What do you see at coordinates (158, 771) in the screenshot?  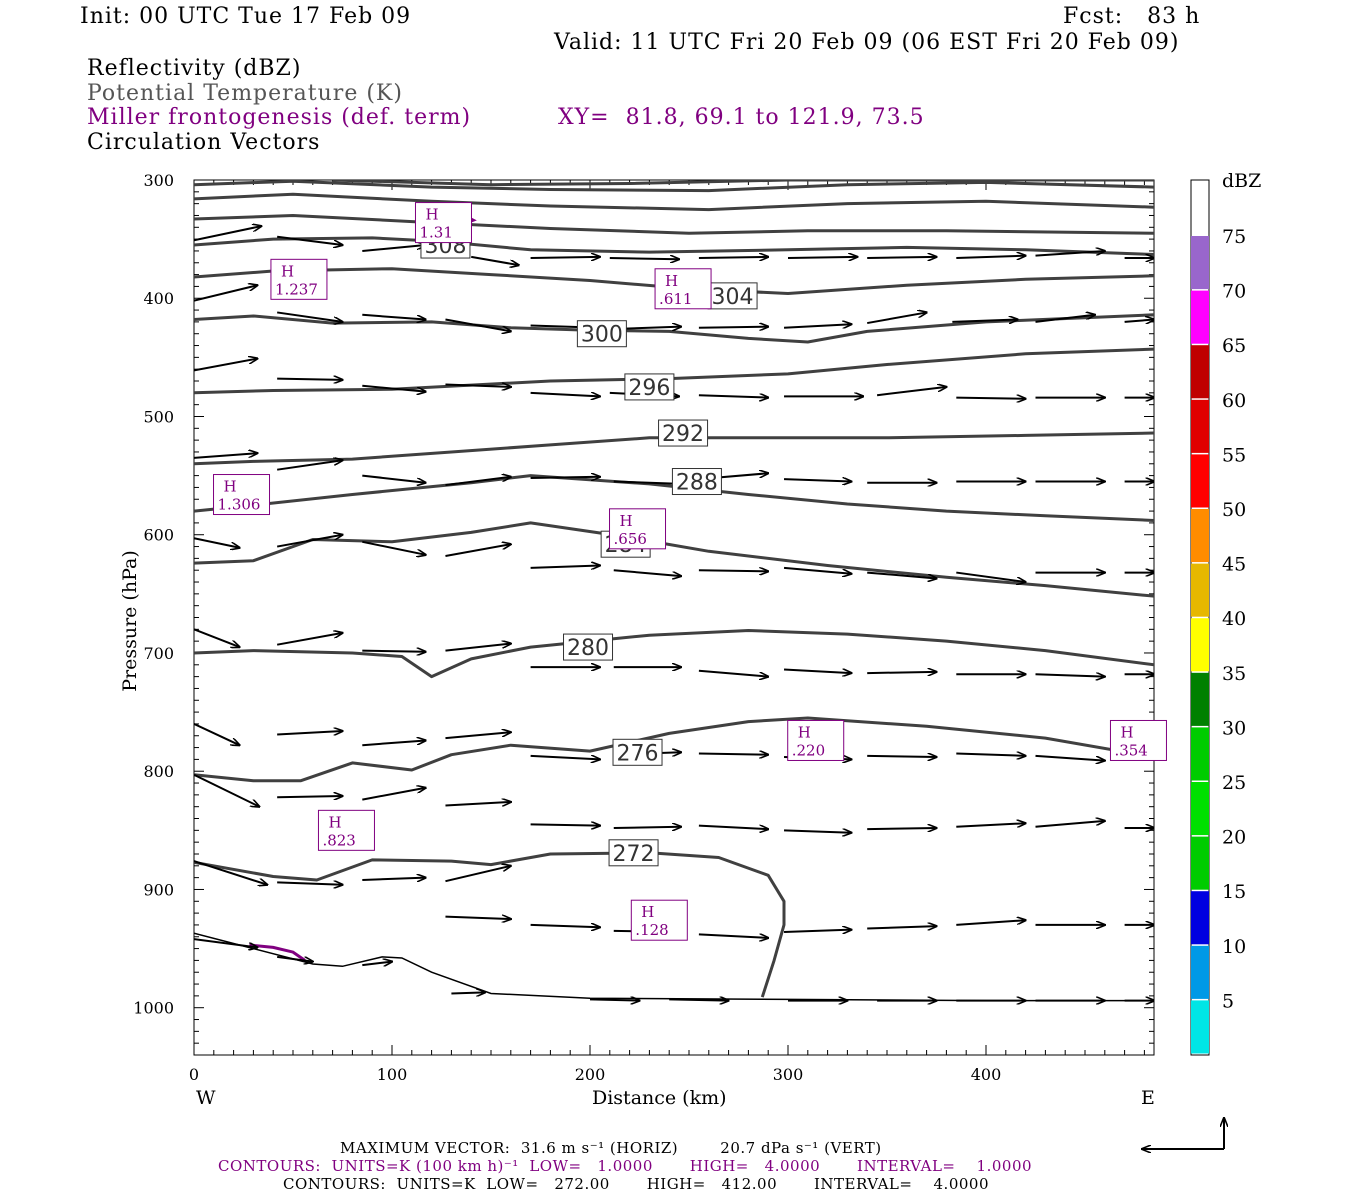 I see `y-tick-label: 800` at bounding box center [158, 771].